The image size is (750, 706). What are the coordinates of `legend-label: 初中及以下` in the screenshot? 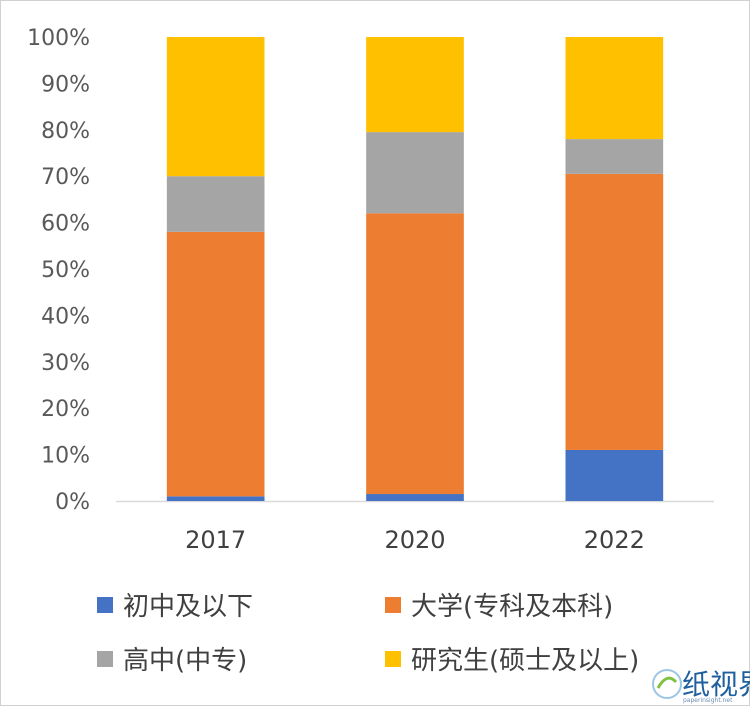 It's located at (188, 607).